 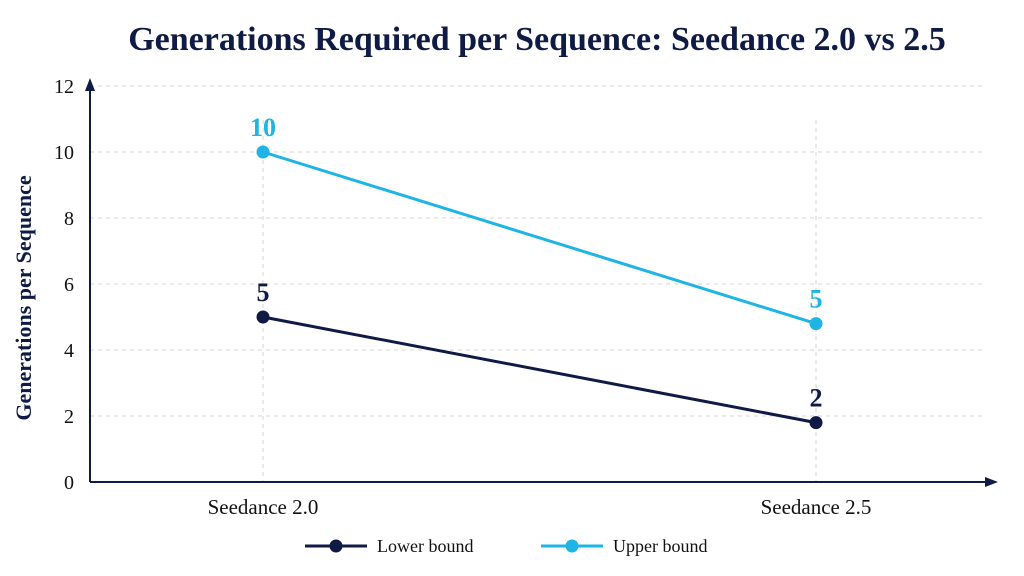 What do you see at coordinates (425, 546) in the screenshot?
I see `legend-label: Lower bound` at bounding box center [425, 546].